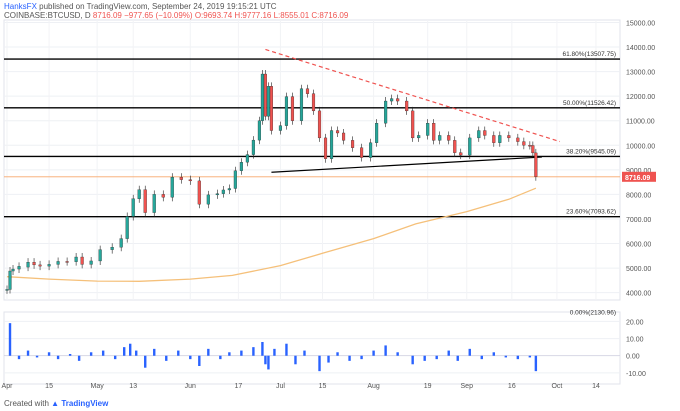 The image size is (680, 411). I want to click on ascending-trendline, so click(406, 164).